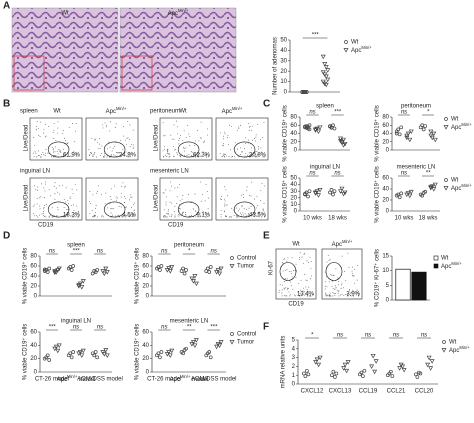 Image resolution: width=474 pixels, height=423 pixels. What do you see at coordinates (244, 209) in the screenshot?
I see `gate` at bounding box center [244, 209].